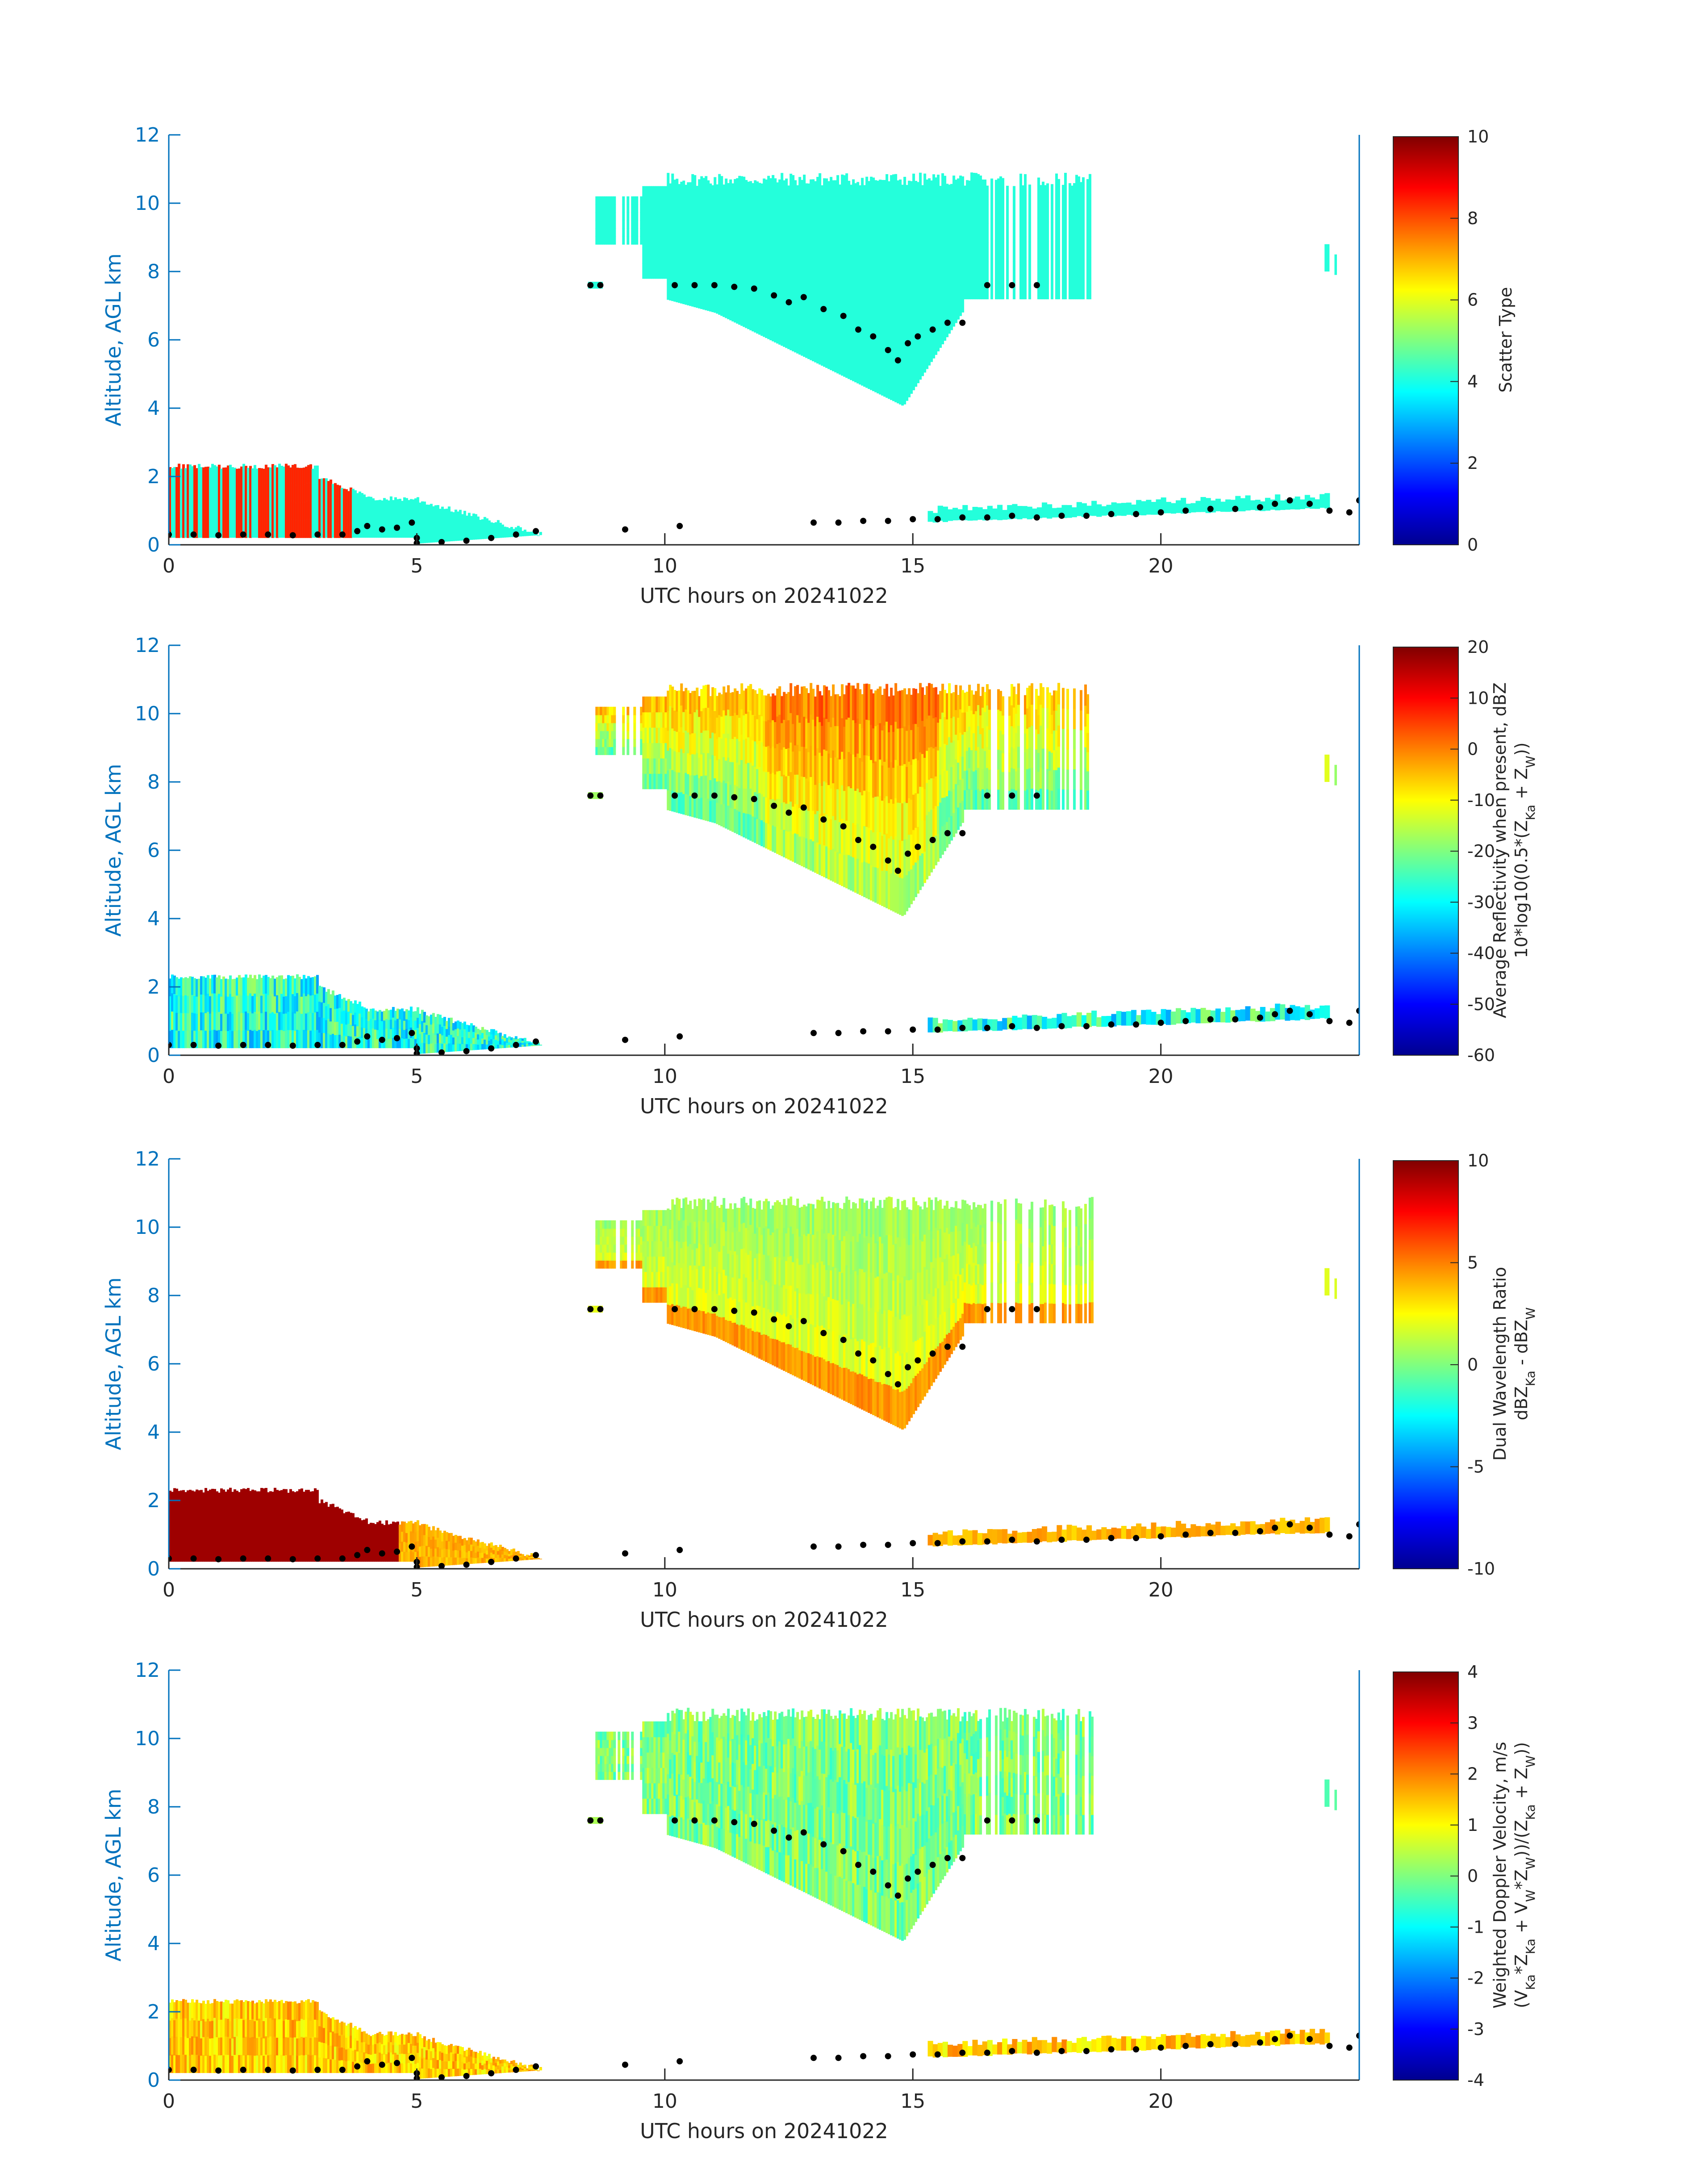 This screenshot has height=2177, width=1708. Describe the element at coordinates (764, 596) in the screenshot. I see `x-axis-label: UTC hours on 20241022` at that location.